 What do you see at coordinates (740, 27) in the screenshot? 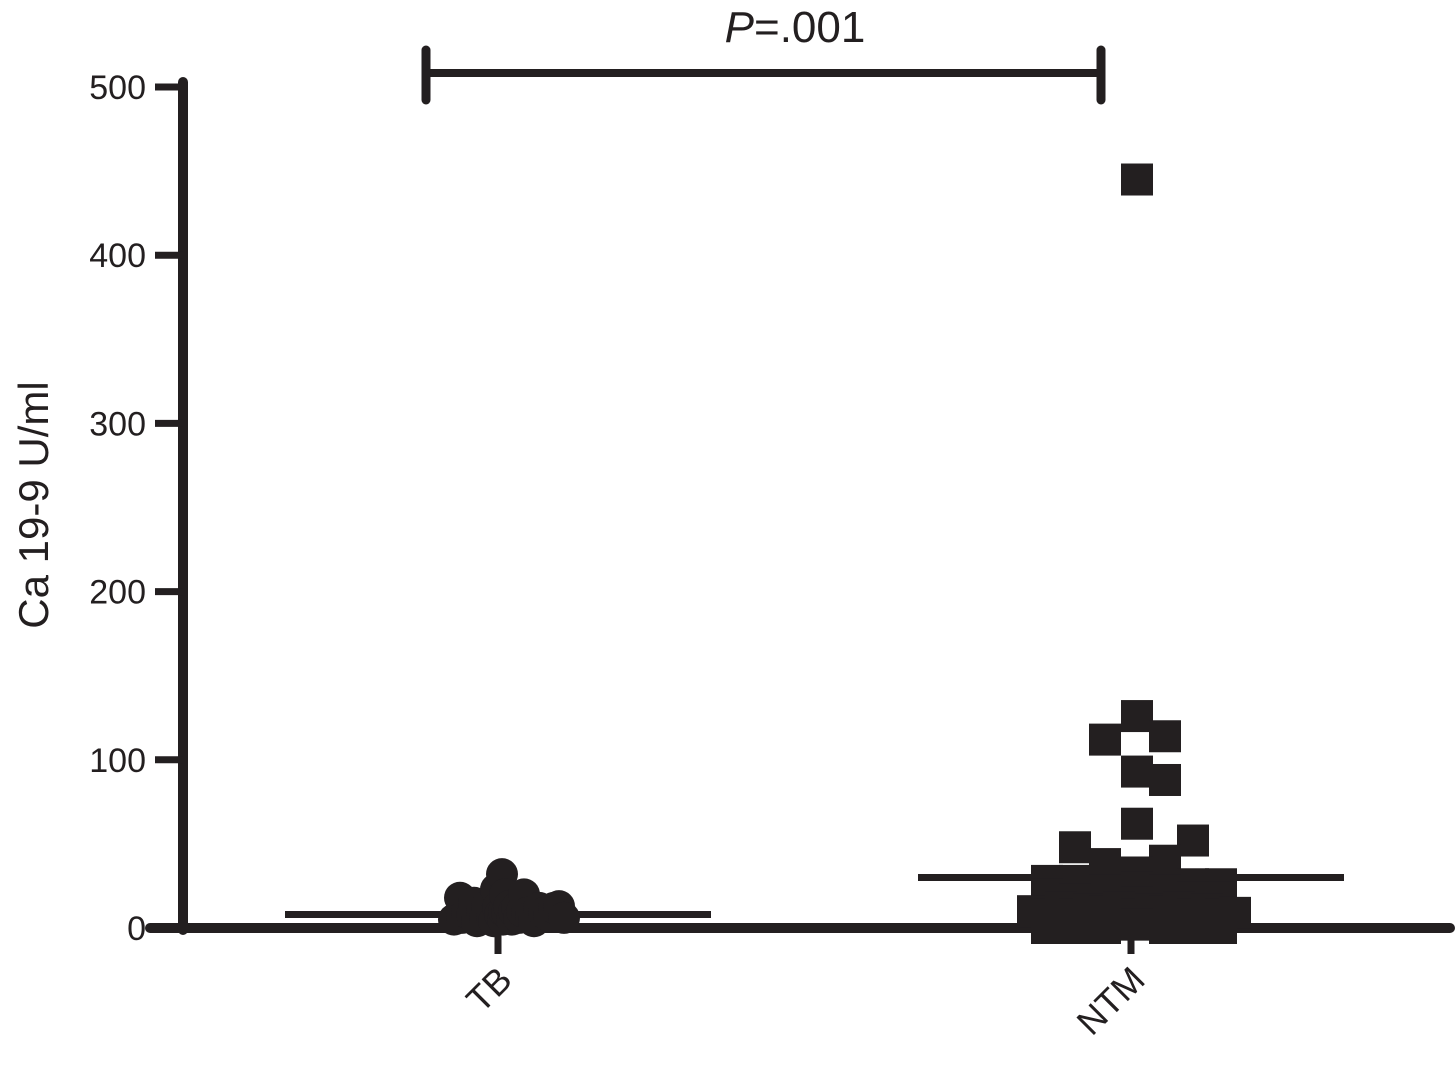
I see `p-value-prefix: P` at bounding box center [740, 27].